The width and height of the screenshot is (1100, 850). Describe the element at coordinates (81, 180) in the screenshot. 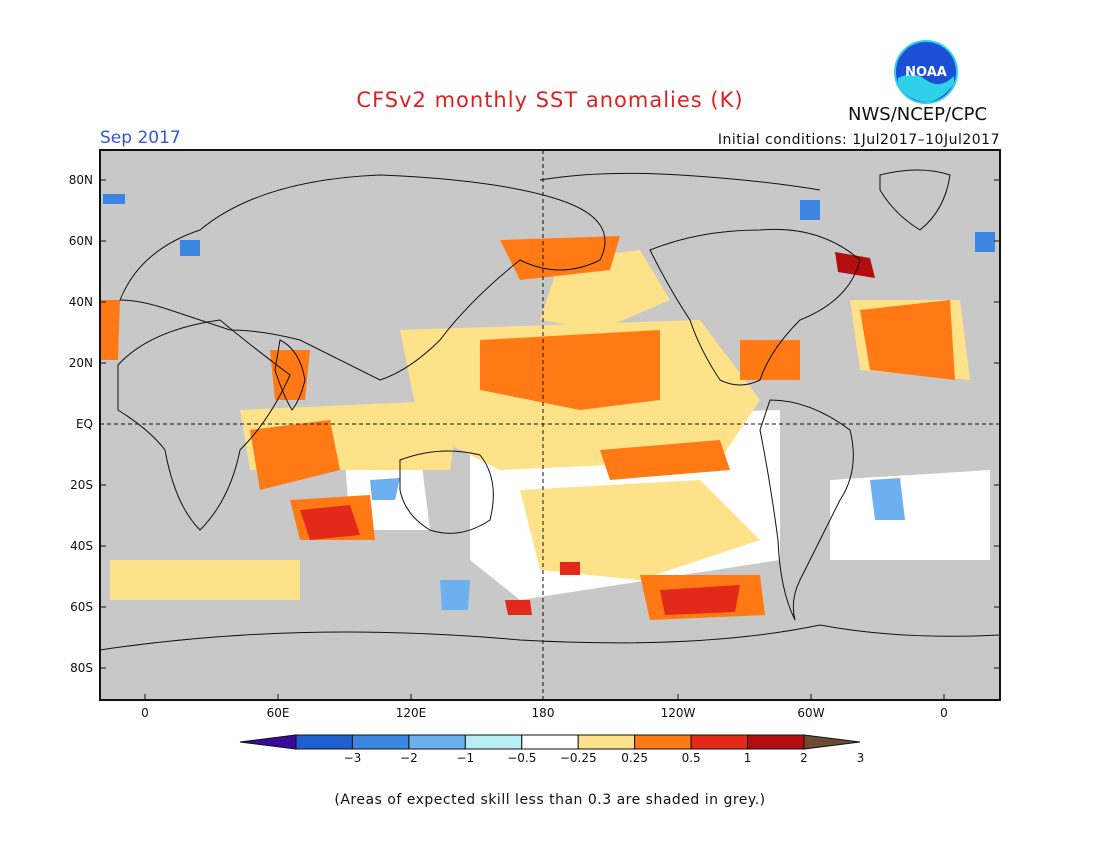

I see `lat-label: 80N` at that location.